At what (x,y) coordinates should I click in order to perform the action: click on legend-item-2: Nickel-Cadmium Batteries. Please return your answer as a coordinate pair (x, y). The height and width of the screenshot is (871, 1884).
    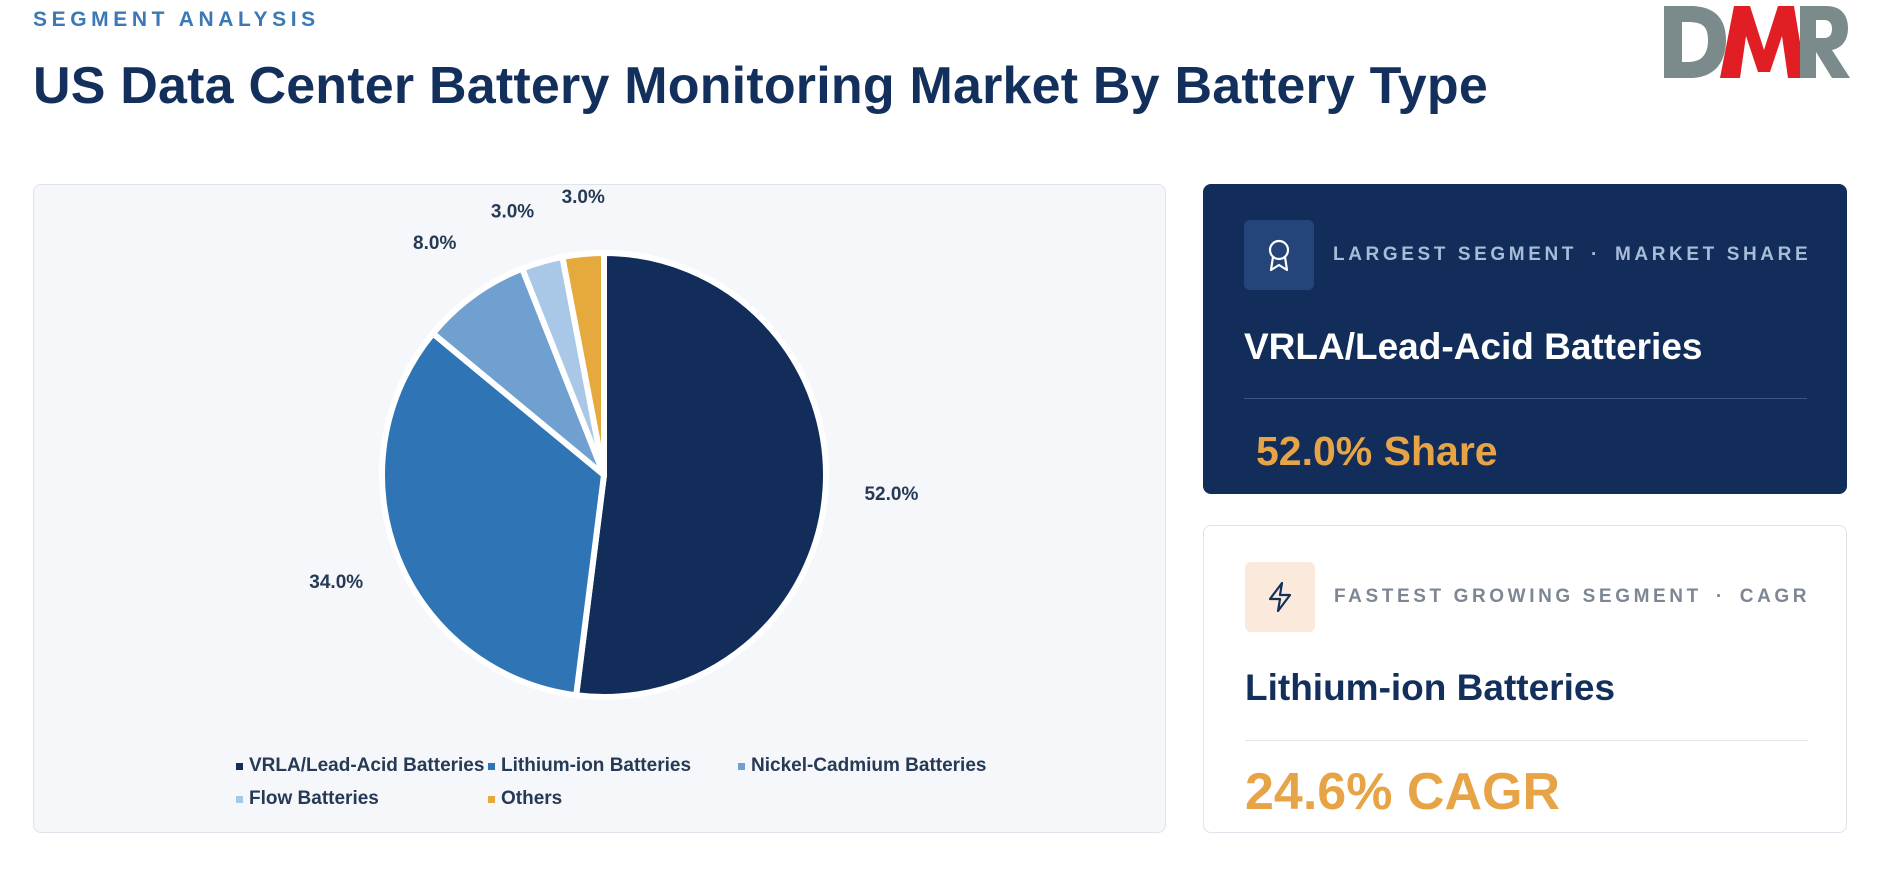
    Looking at the image, I should click on (867, 766).